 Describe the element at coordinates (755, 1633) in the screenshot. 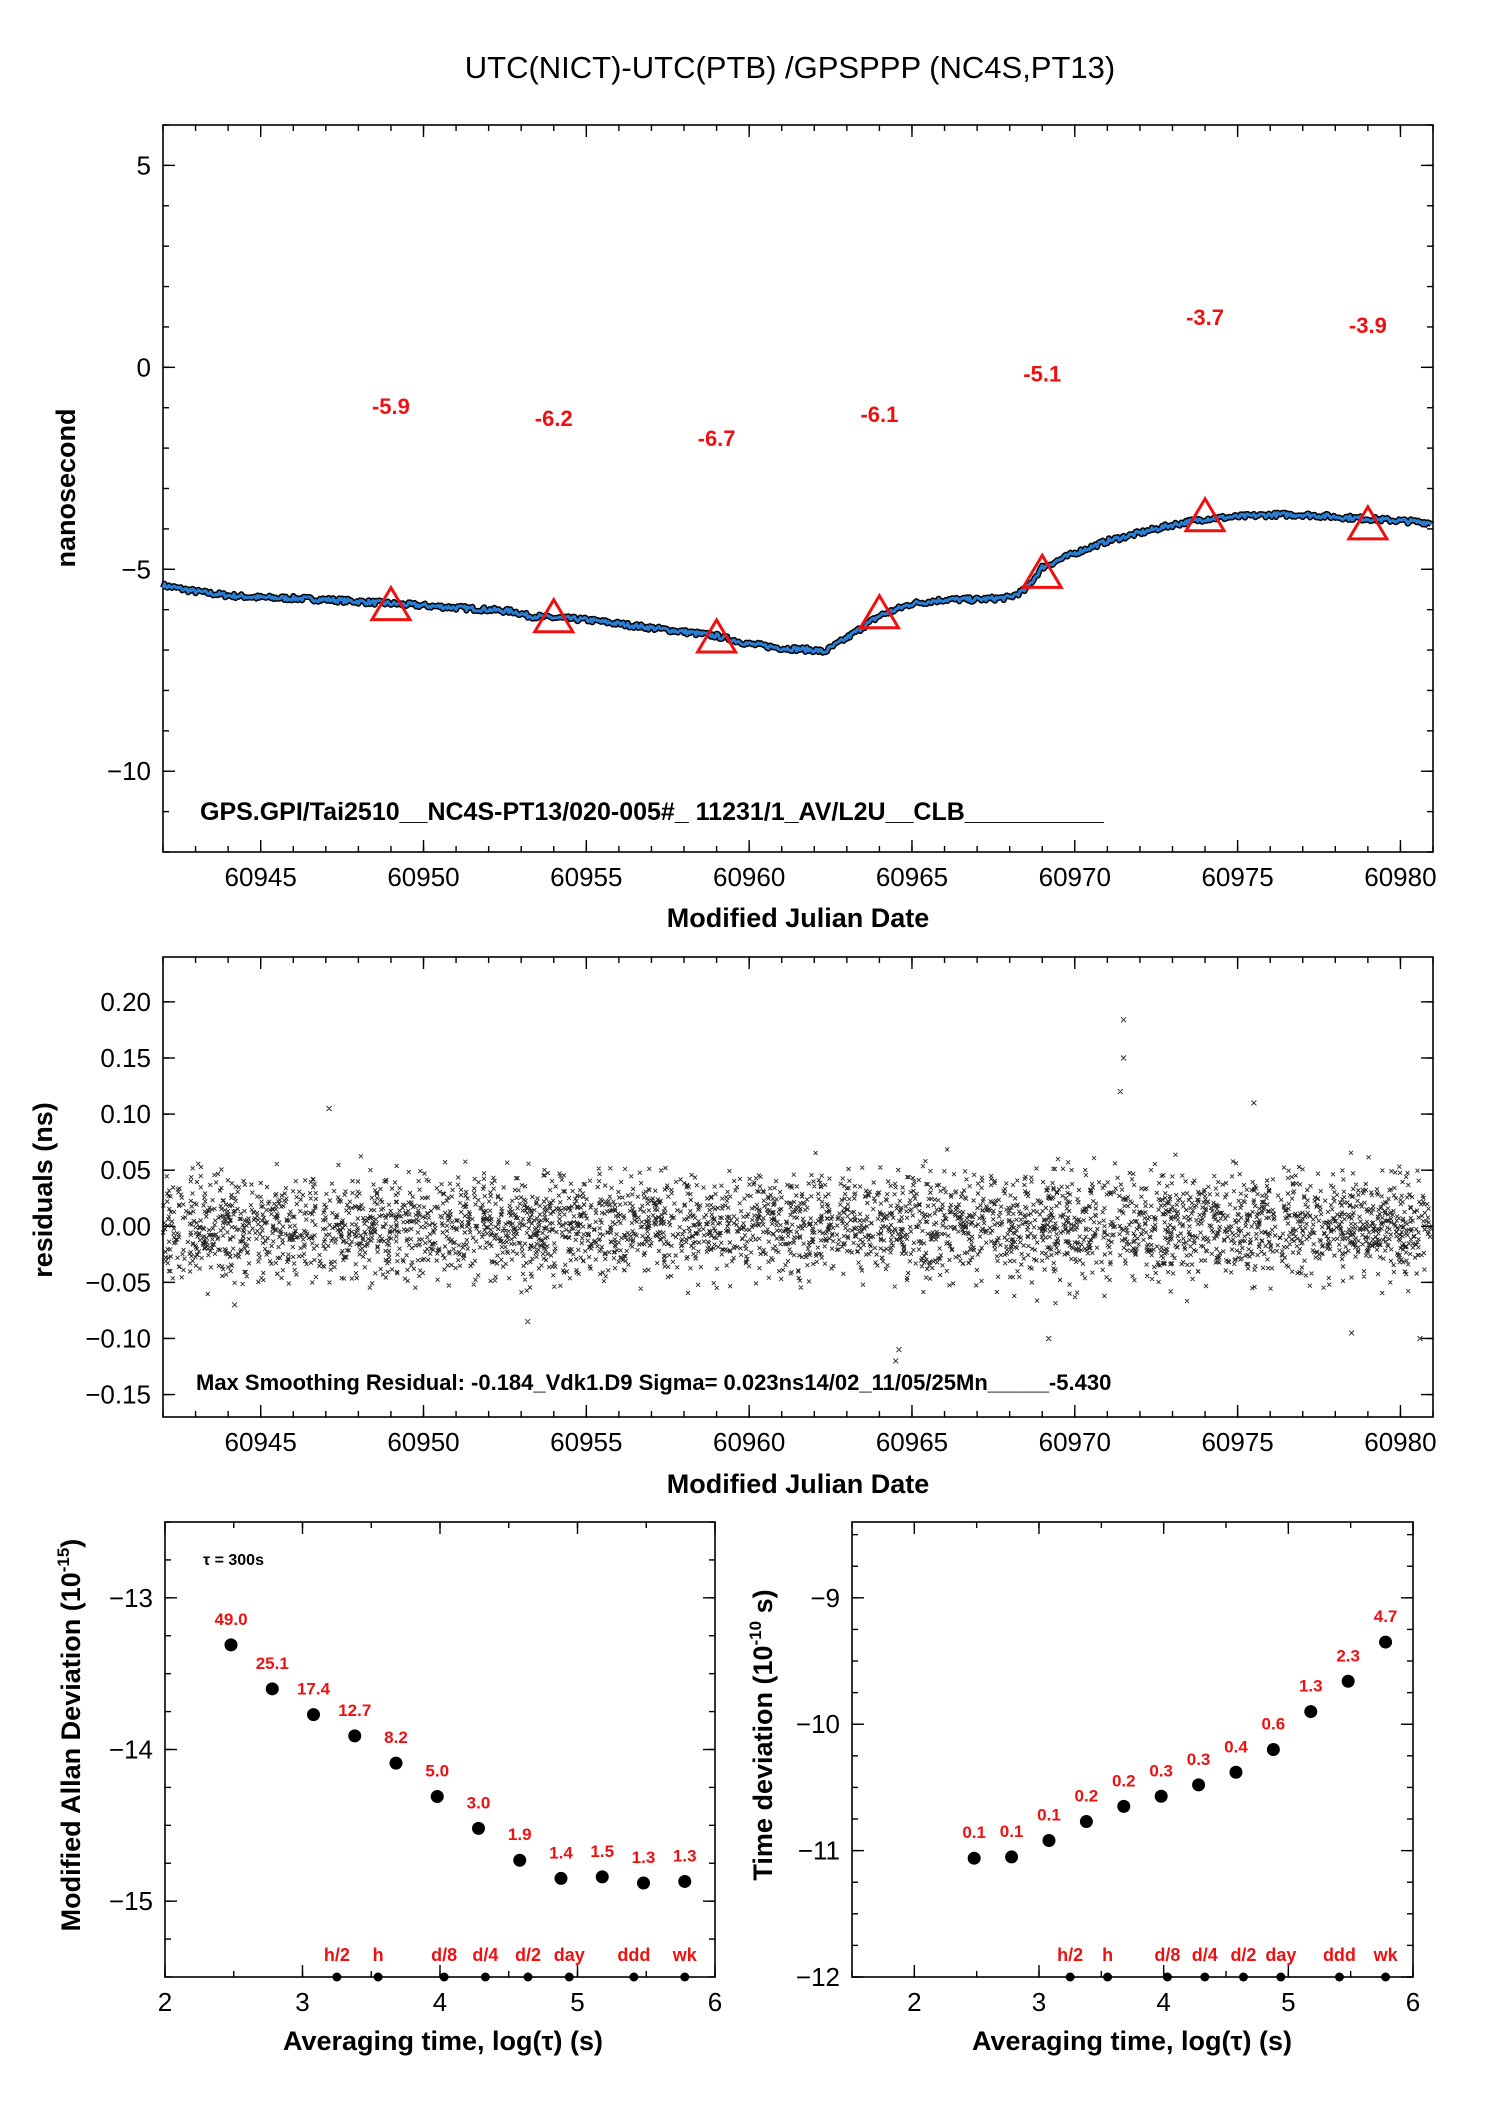

I see `tdev-ylabel-exponent: -10` at that location.